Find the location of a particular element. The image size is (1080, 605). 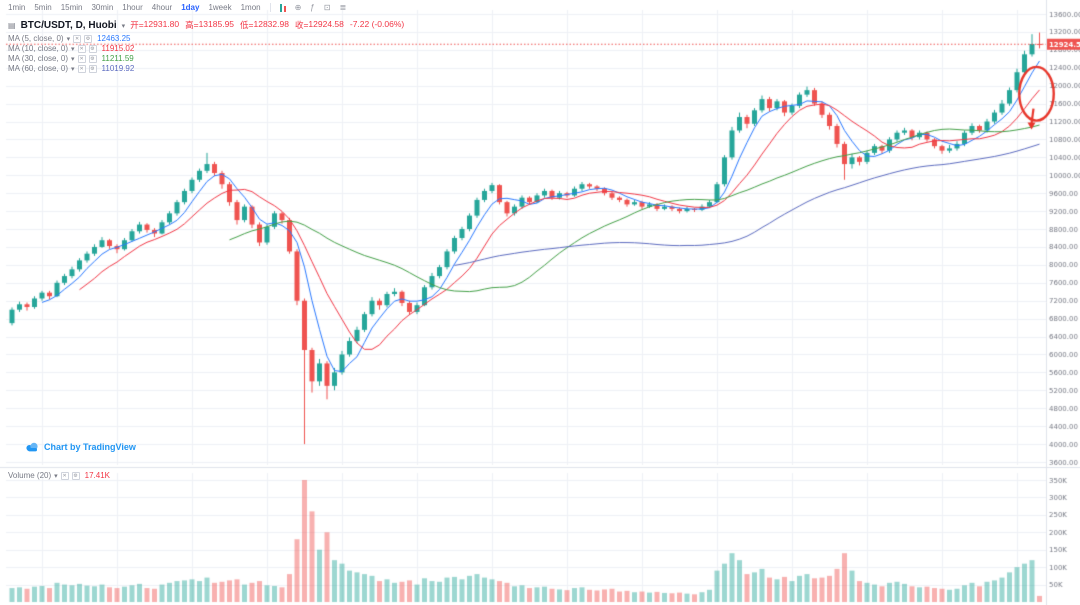

toolbar-divider is located at coordinates (270, 7).